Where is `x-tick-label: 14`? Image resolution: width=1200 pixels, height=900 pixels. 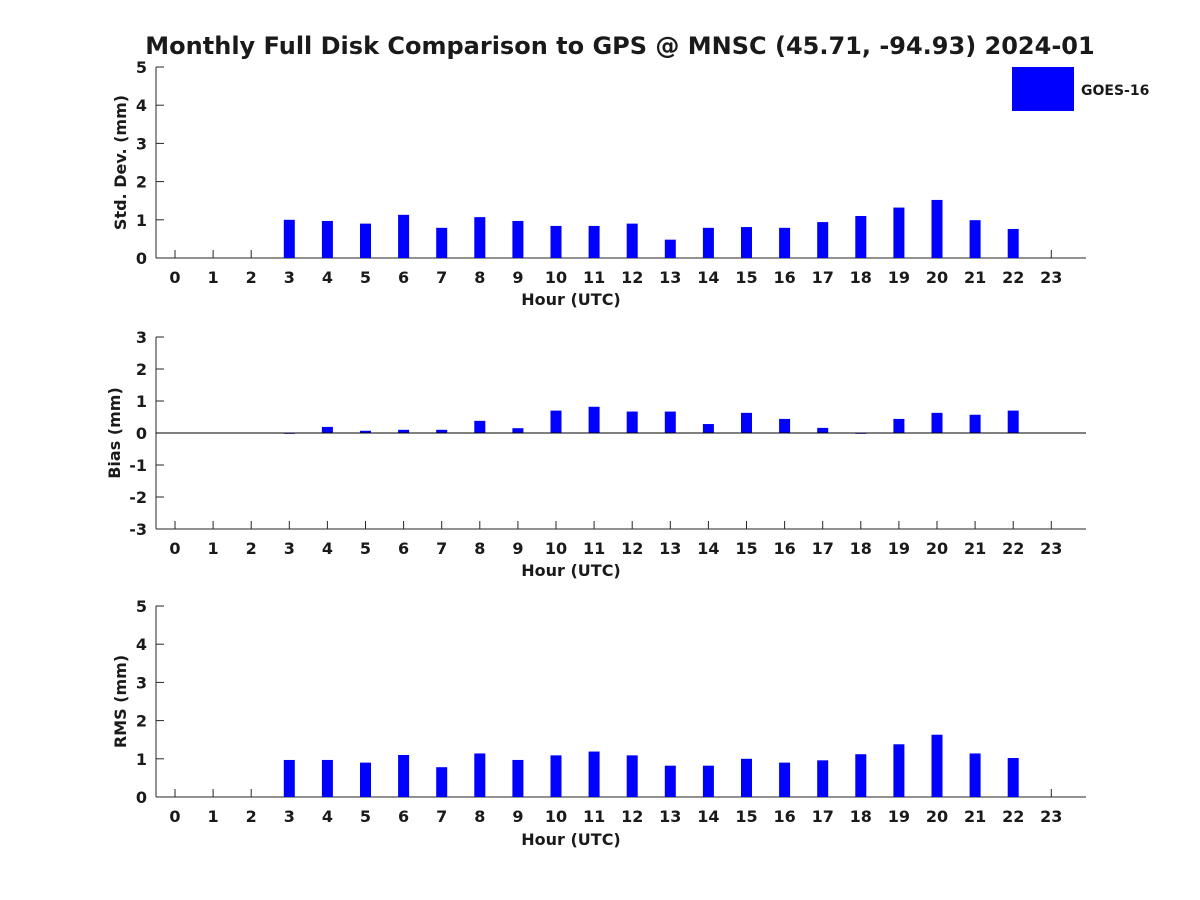 x-tick-label: 14 is located at coordinates (708, 816).